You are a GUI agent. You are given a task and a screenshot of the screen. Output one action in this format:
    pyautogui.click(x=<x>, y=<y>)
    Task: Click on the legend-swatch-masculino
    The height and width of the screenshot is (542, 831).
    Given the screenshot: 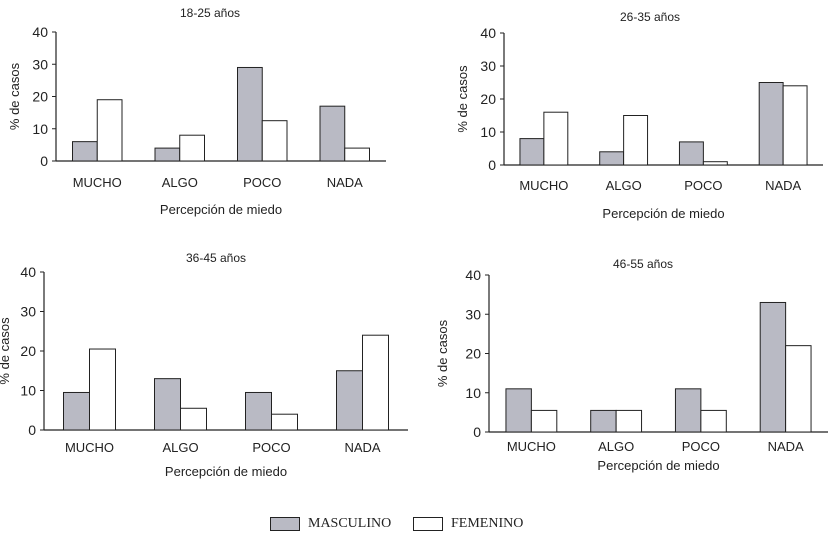 What is the action you would take?
    pyautogui.click(x=285, y=524)
    